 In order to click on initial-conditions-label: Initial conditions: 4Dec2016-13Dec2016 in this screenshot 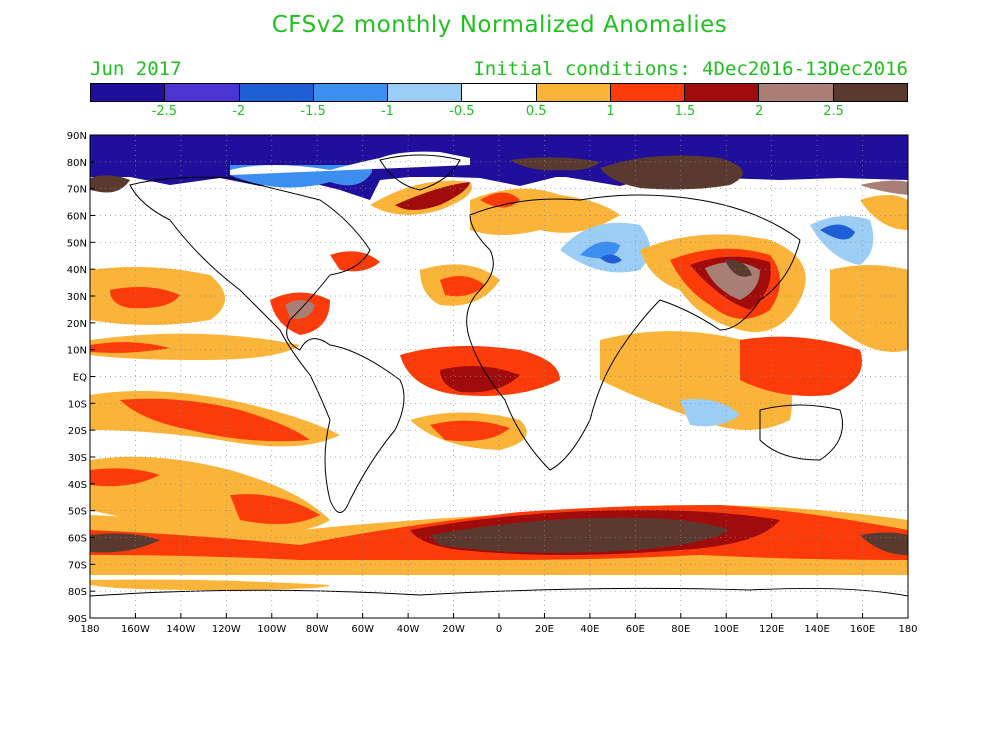, I will do `click(690, 69)`.